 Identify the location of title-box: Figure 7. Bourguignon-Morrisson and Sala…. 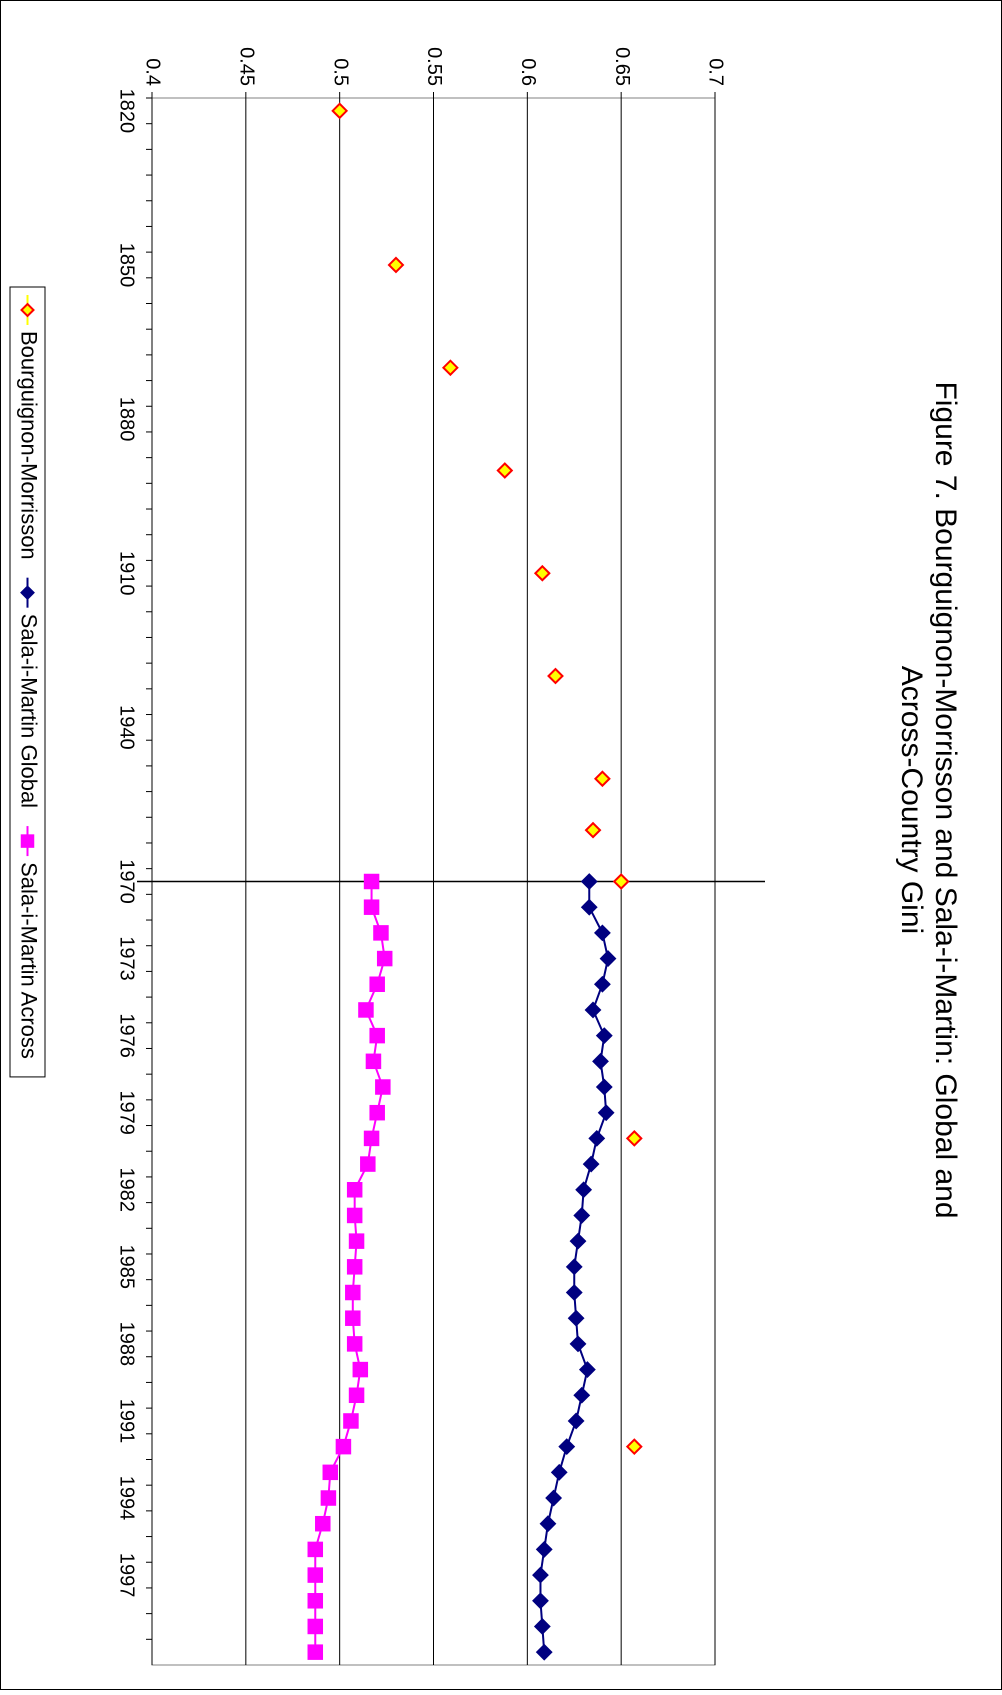
(928, 800).